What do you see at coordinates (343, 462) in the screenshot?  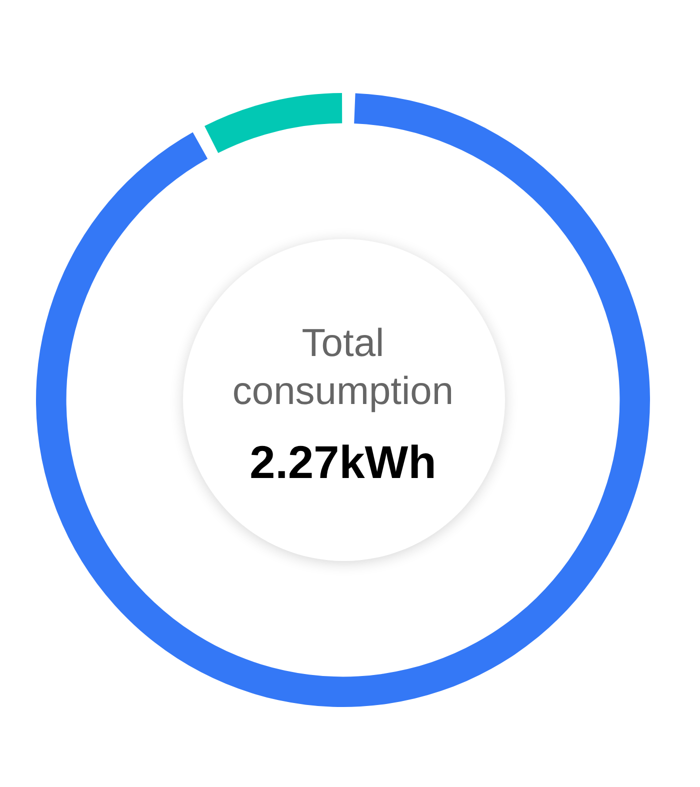 I see `text: 2.27kWh` at bounding box center [343, 462].